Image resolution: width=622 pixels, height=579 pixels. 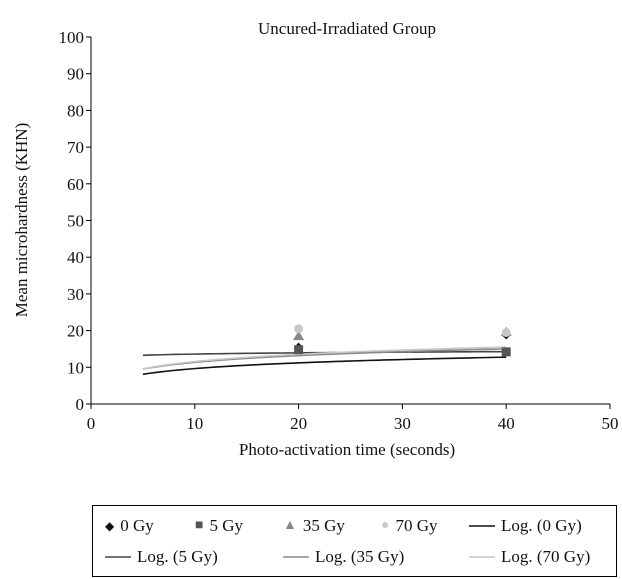 I want to click on legend-label: Log. (70 Gy), so click(x=546, y=556).